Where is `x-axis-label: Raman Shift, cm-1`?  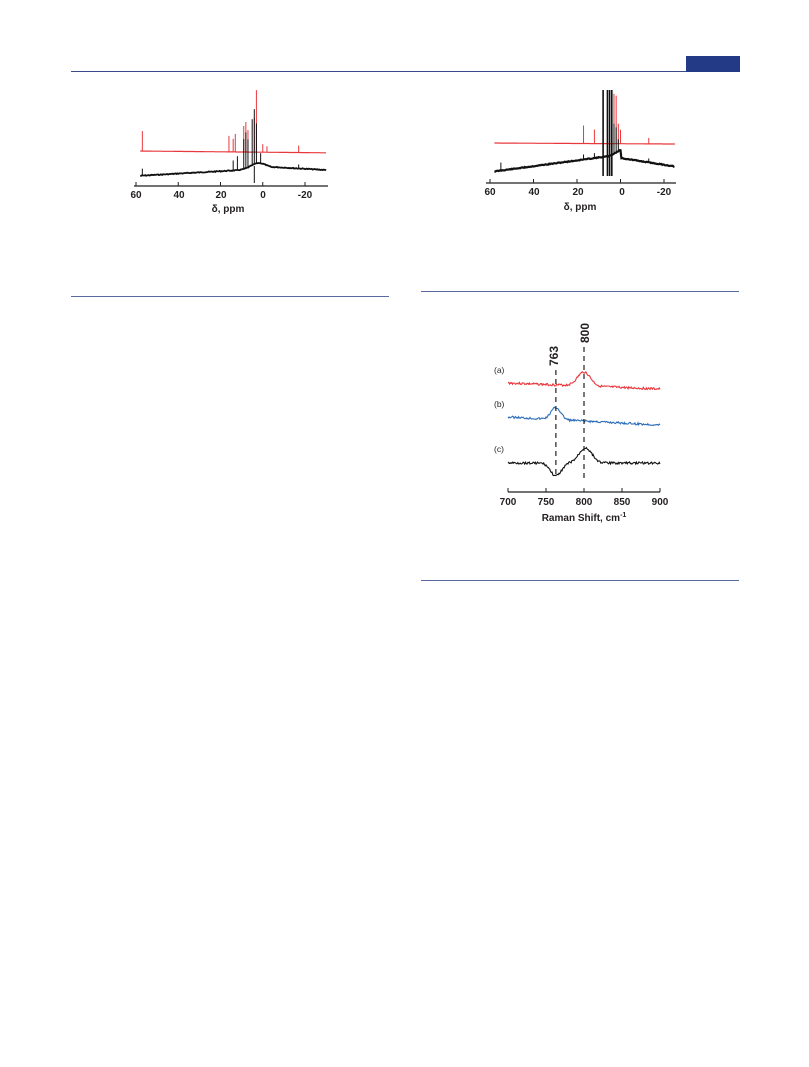 x-axis-label: Raman Shift, cm-1 is located at coordinates (584, 518).